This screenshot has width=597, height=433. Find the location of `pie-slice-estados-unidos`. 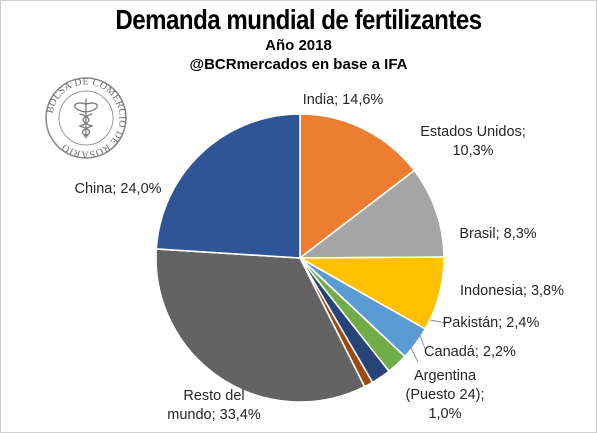

pie-slice-estados-unidos is located at coordinates (371, 214).